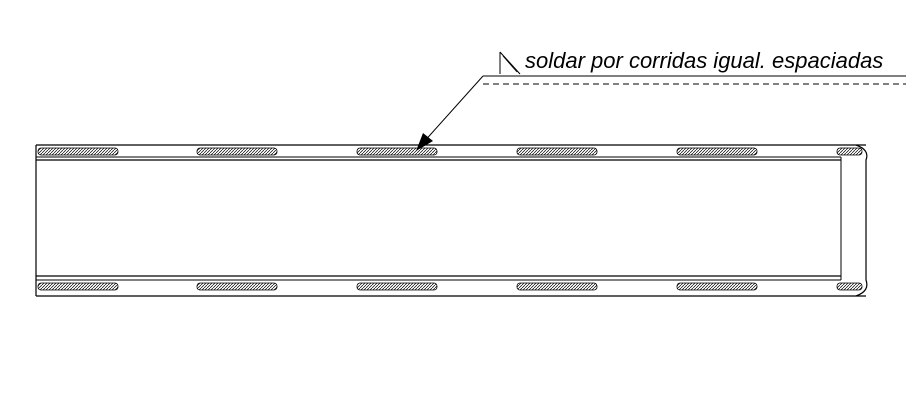 This screenshot has width=922, height=419. I want to click on weld-bead-top-end, so click(849, 151).